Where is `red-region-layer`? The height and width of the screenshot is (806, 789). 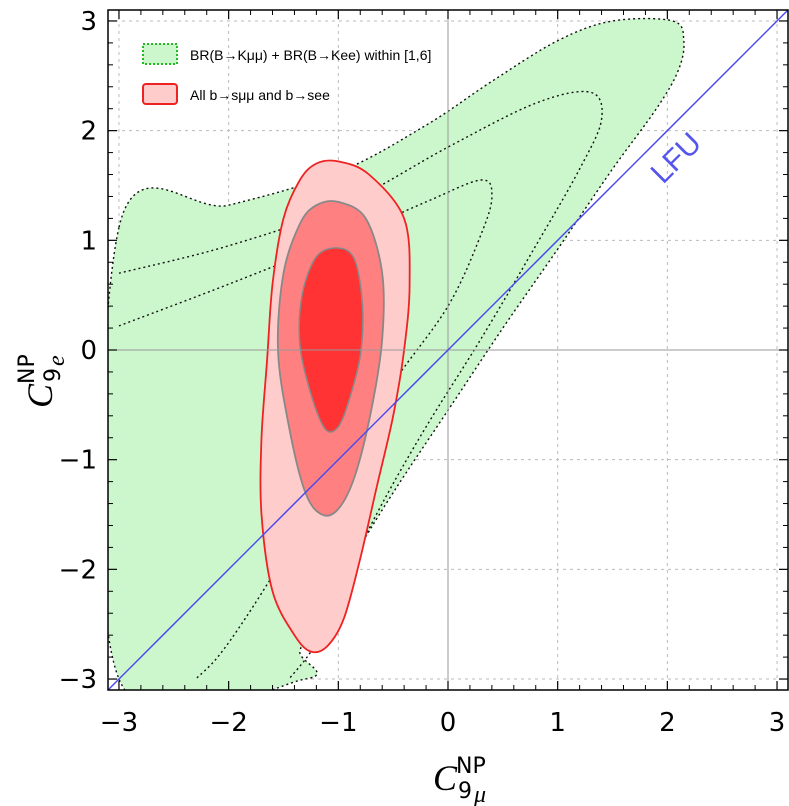
red-region-layer is located at coordinates (335, 406).